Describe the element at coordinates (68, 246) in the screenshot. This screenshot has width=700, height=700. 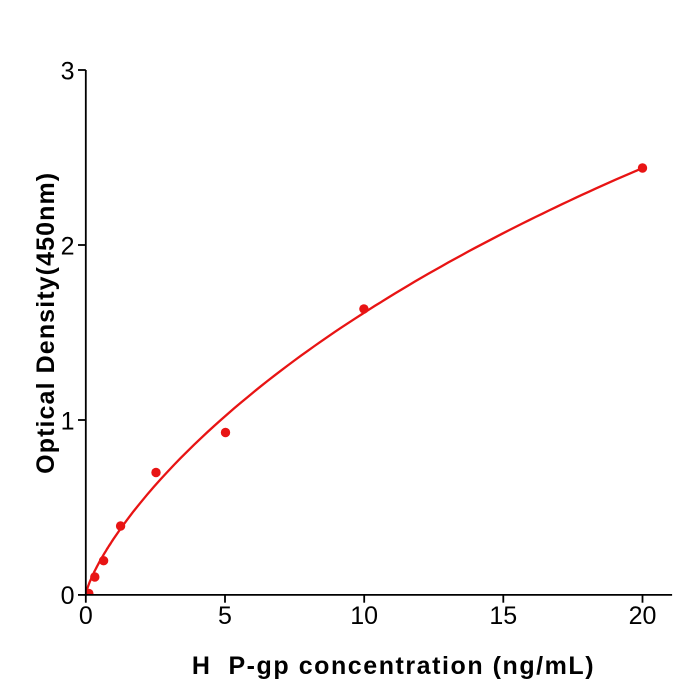
I see `svg-text: 2` at that location.